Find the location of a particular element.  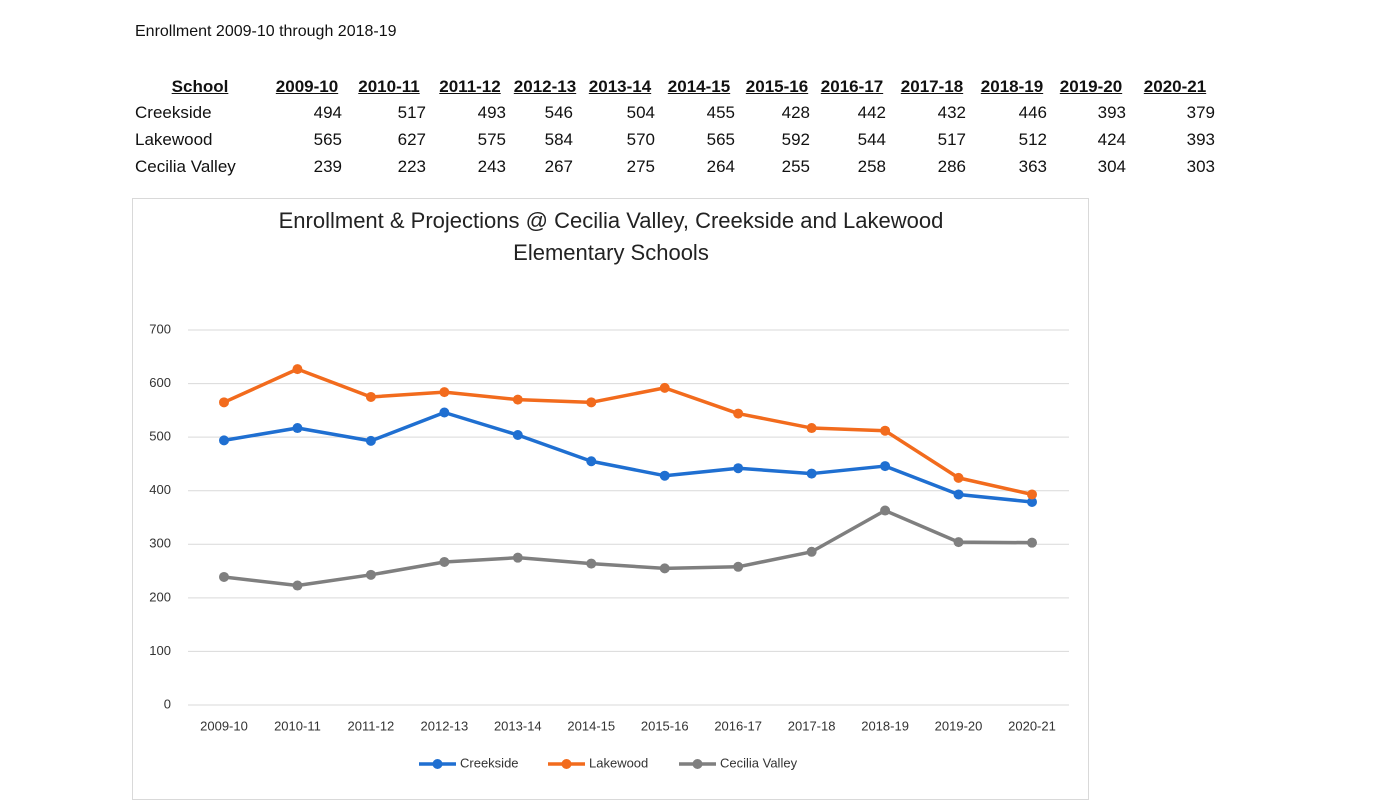

y-tick-label: 400 is located at coordinates (160, 489).